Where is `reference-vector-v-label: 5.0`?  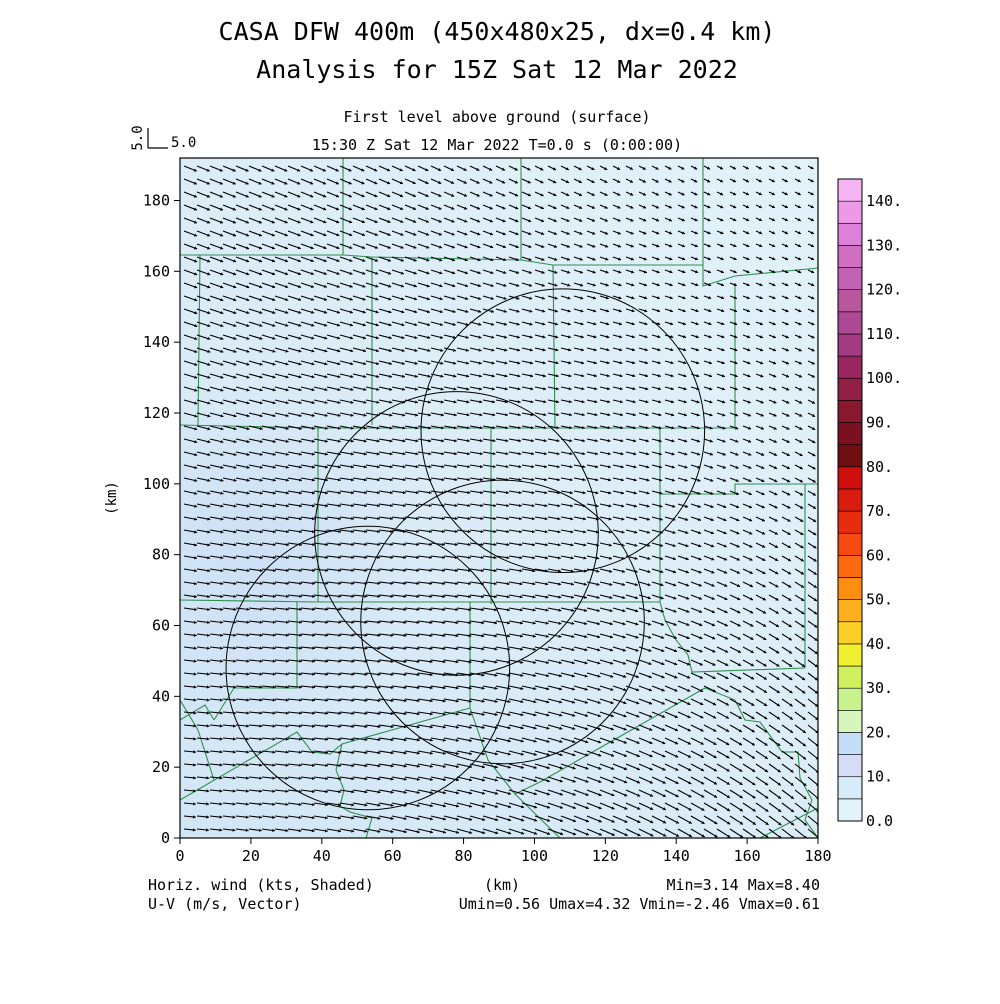
reference-vector-v-label: 5.0 is located at coordinates (138, 137).